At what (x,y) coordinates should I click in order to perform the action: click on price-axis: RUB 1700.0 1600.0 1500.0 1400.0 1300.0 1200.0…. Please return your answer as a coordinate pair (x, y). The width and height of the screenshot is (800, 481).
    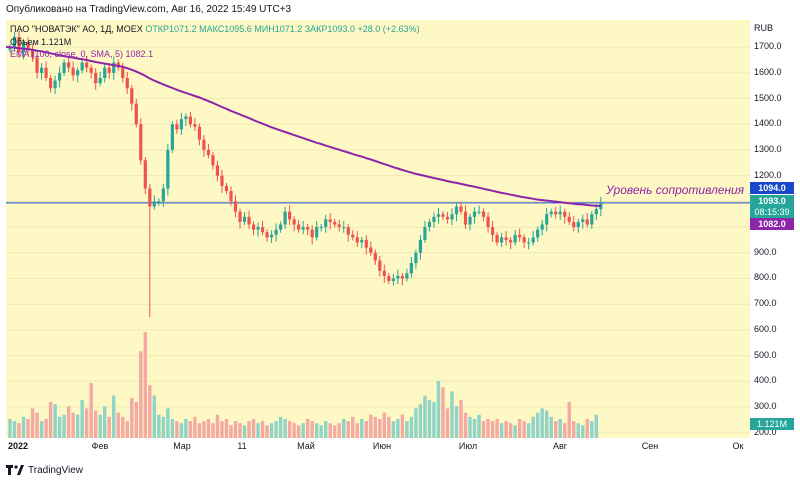
    Looking at the image, I should click on (775, 229).